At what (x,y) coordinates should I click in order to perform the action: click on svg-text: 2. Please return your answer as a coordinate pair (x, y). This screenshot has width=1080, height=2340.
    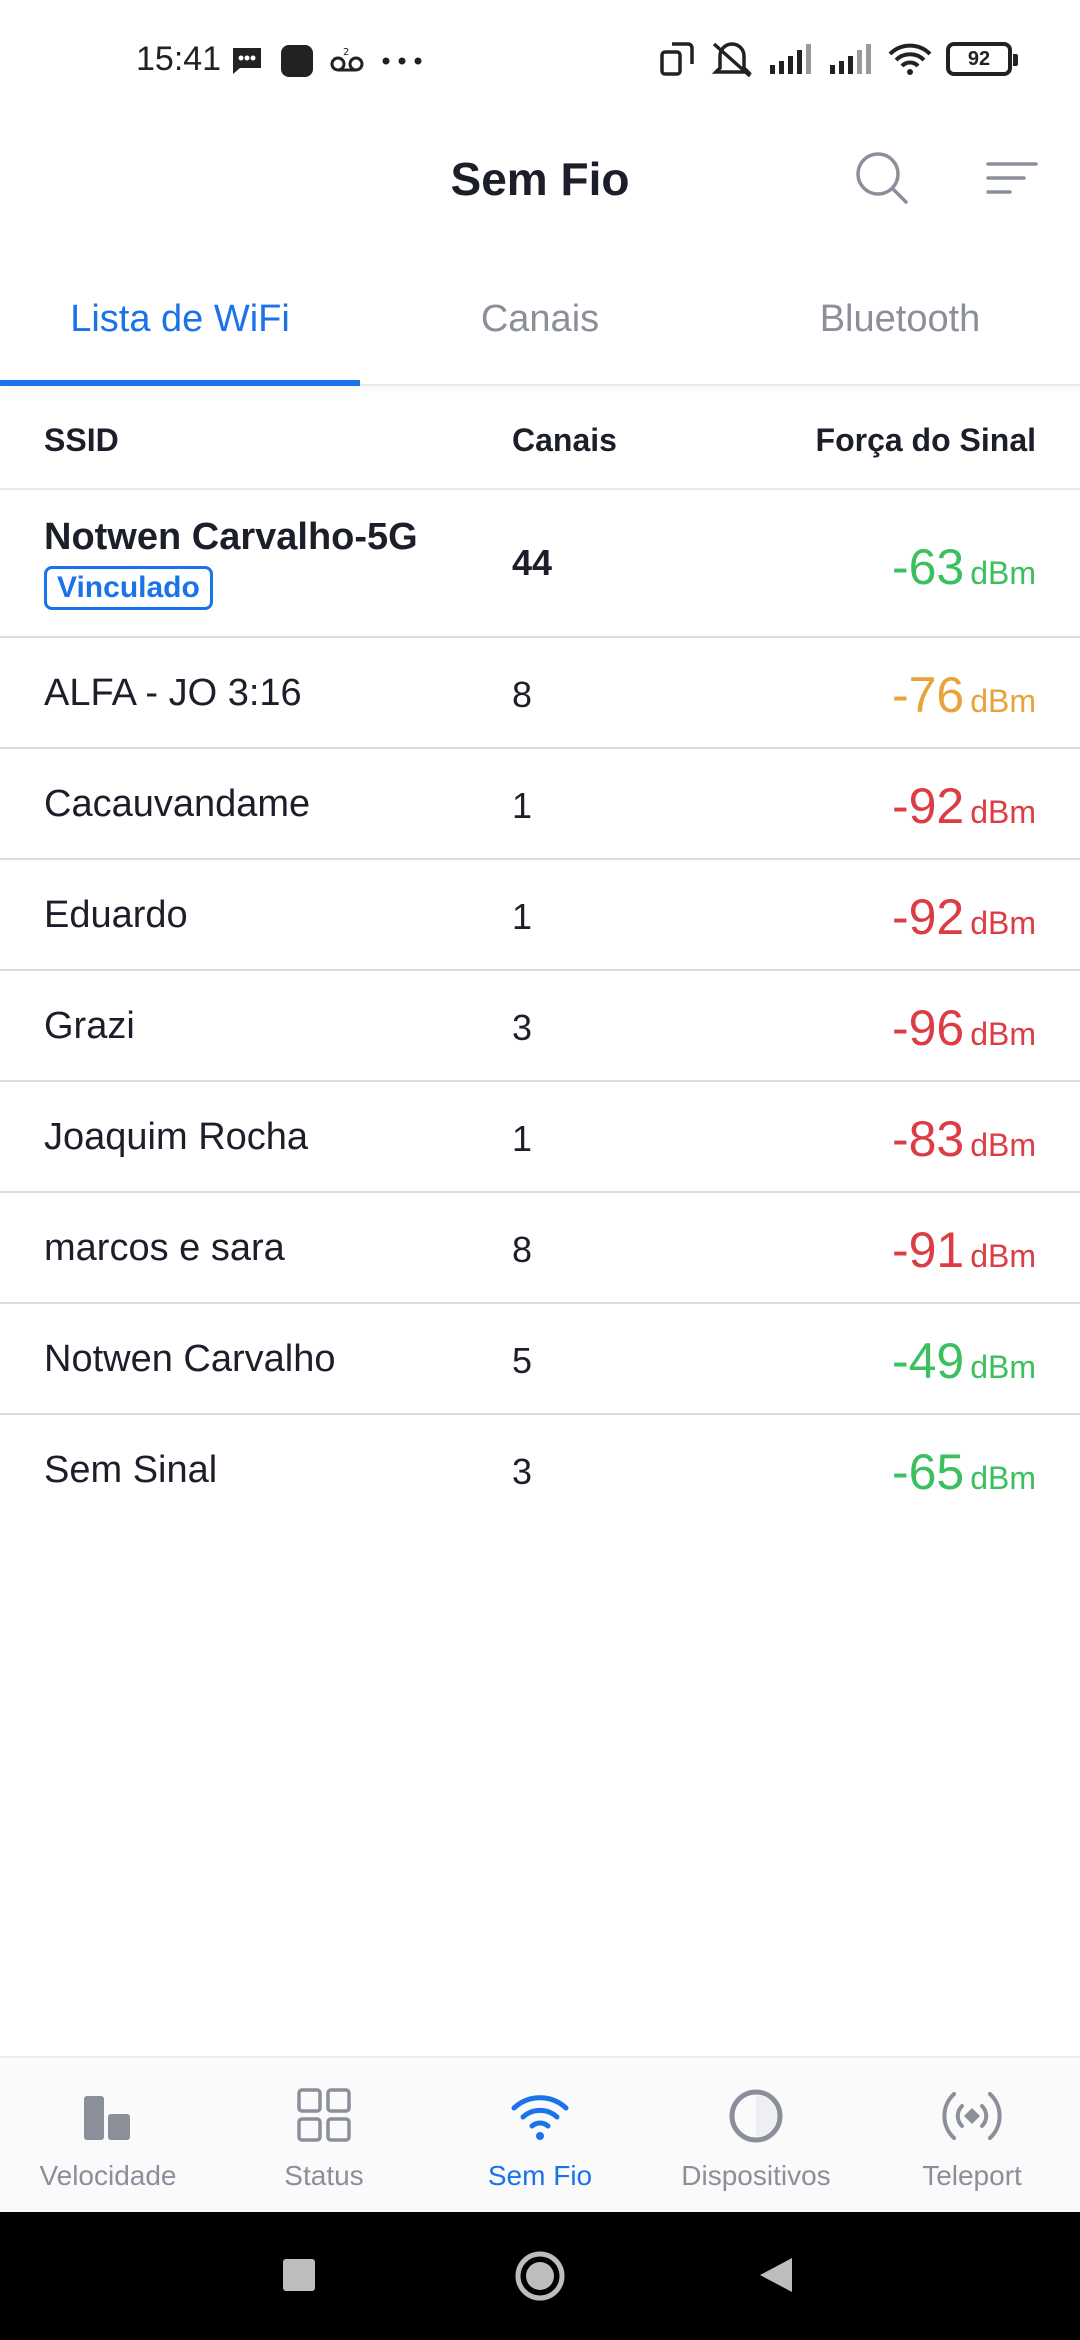
    Looking at the image, I should click on (346, 52).